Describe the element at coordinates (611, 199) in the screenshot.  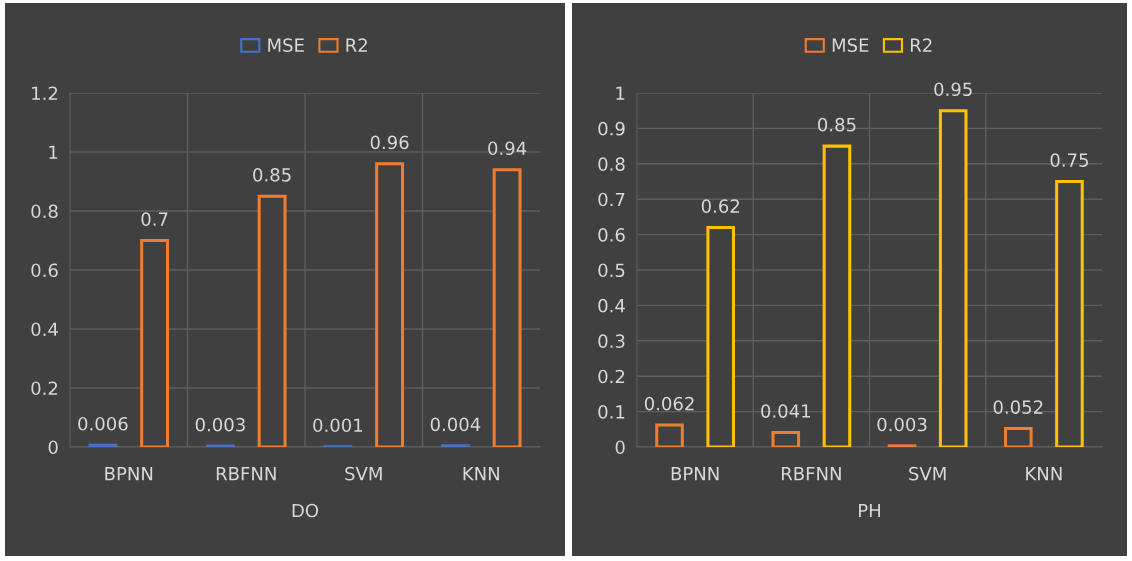
I see `y-tick-label: 0.7` at that location.